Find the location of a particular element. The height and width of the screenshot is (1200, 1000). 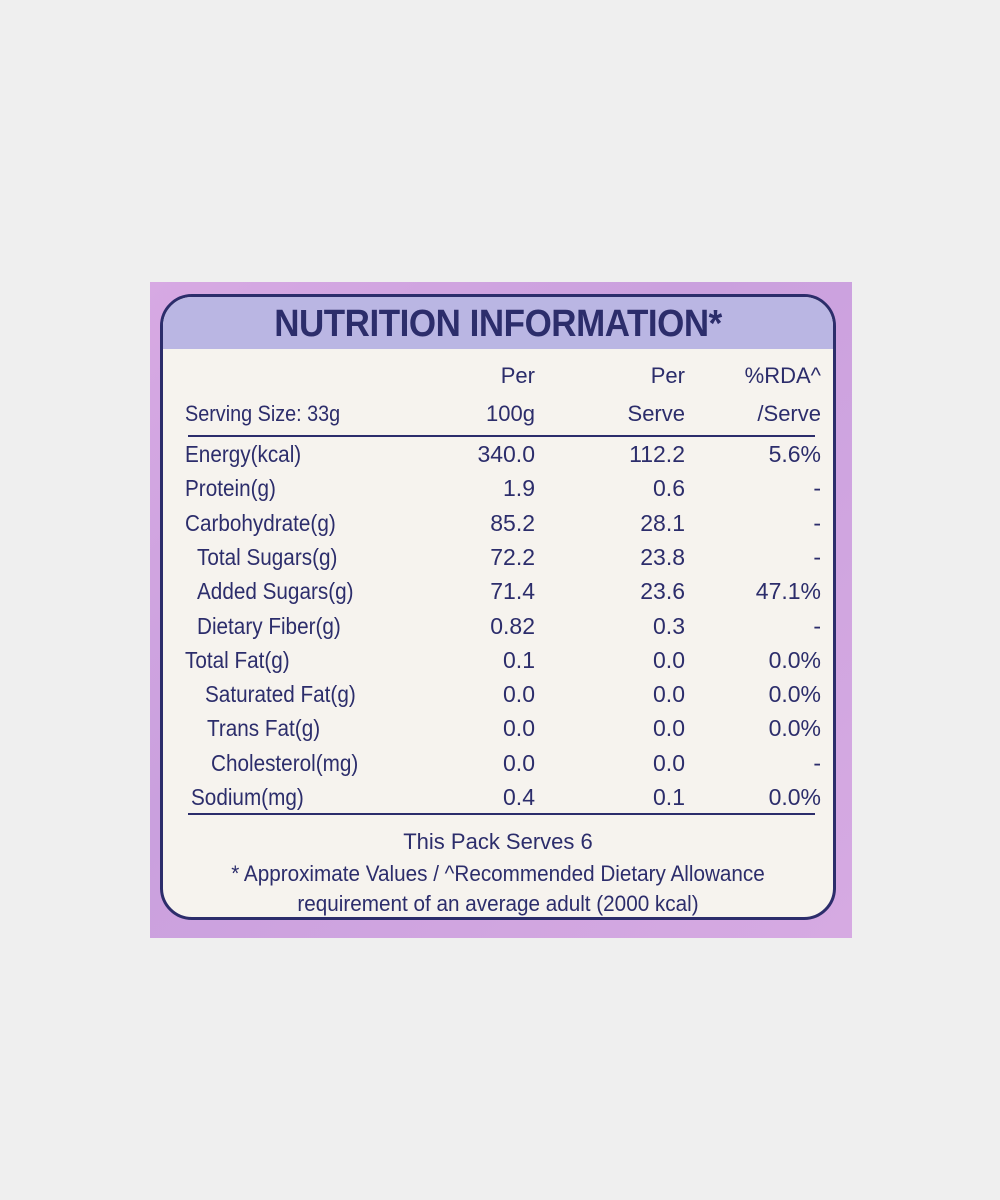

value-per-serve: 0.6 is located at coordinates (669, 488).